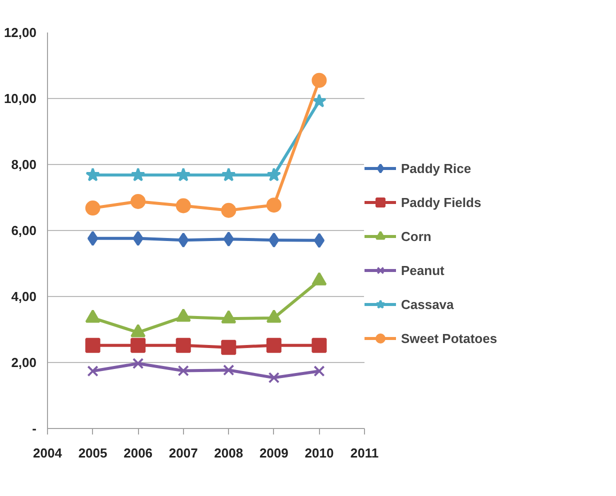  Describe the element at coordinates (416, 236) in the screenshot. I see `legend-label: Corn` at that location.